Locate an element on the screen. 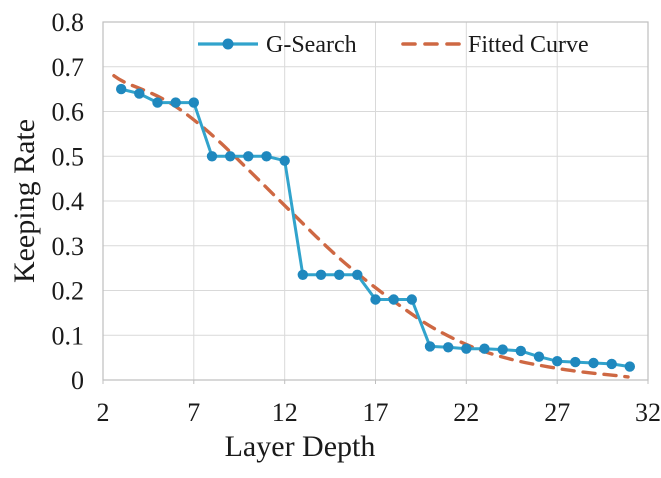 The height and width of the screenshot is (478, 661). y-tick-label-0: 0 is located at coordinates (77, 380).